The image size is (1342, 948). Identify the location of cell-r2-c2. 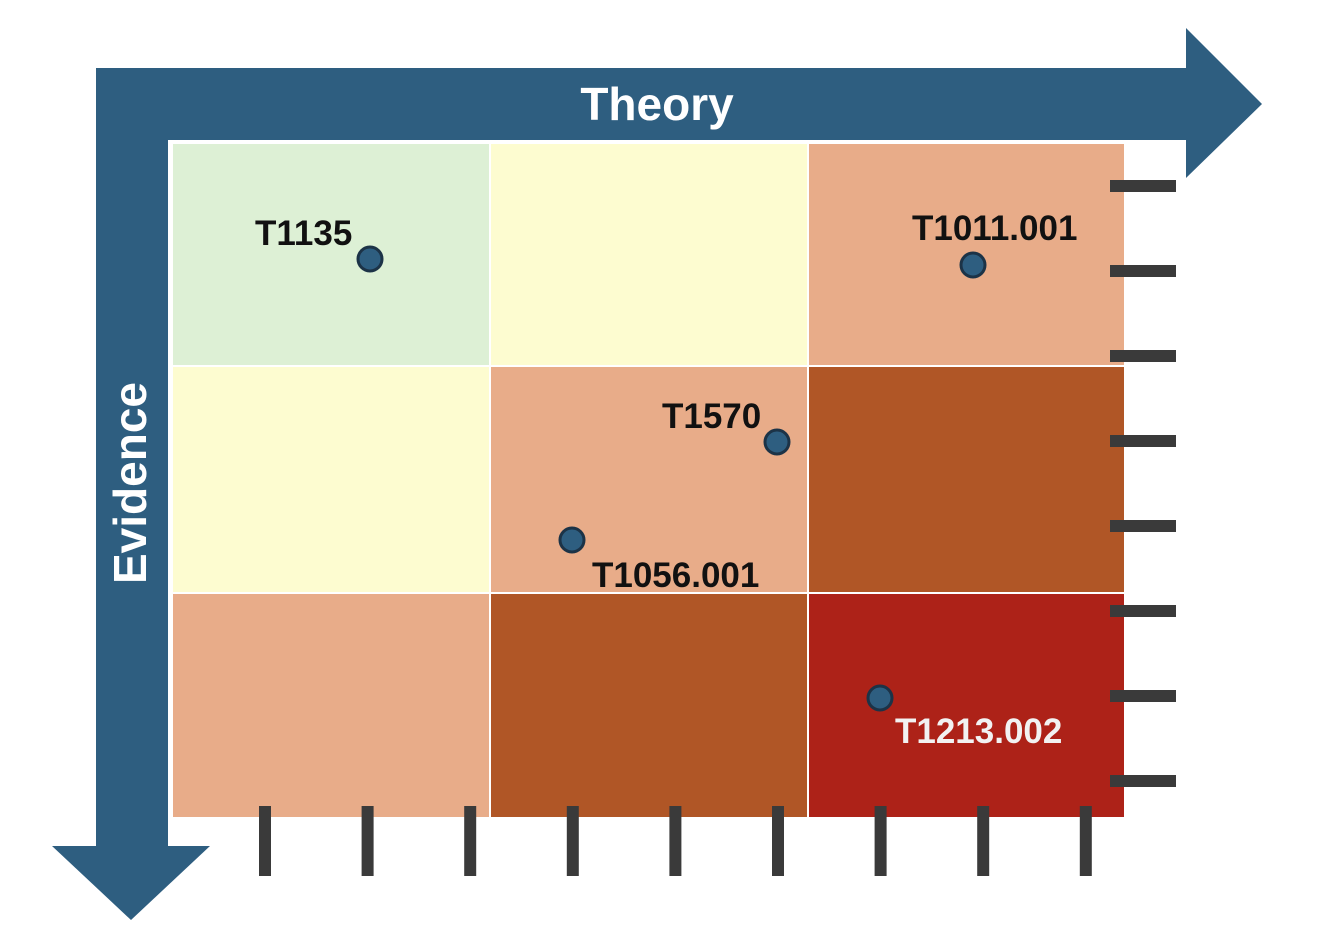
(649, 479).